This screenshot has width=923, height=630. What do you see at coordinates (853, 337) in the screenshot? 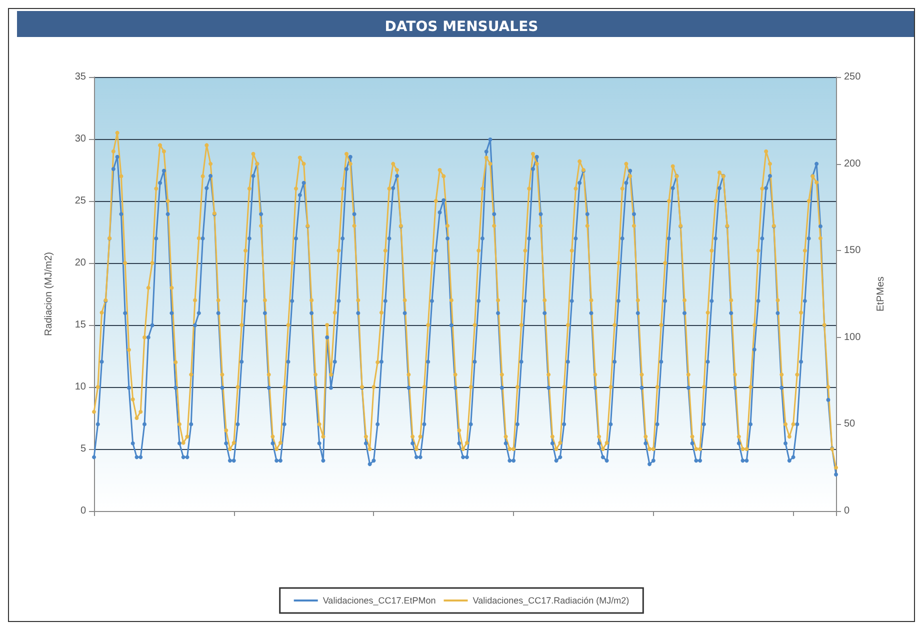
I see `y2-tick-label: 100` at bounding box center [853, 337].